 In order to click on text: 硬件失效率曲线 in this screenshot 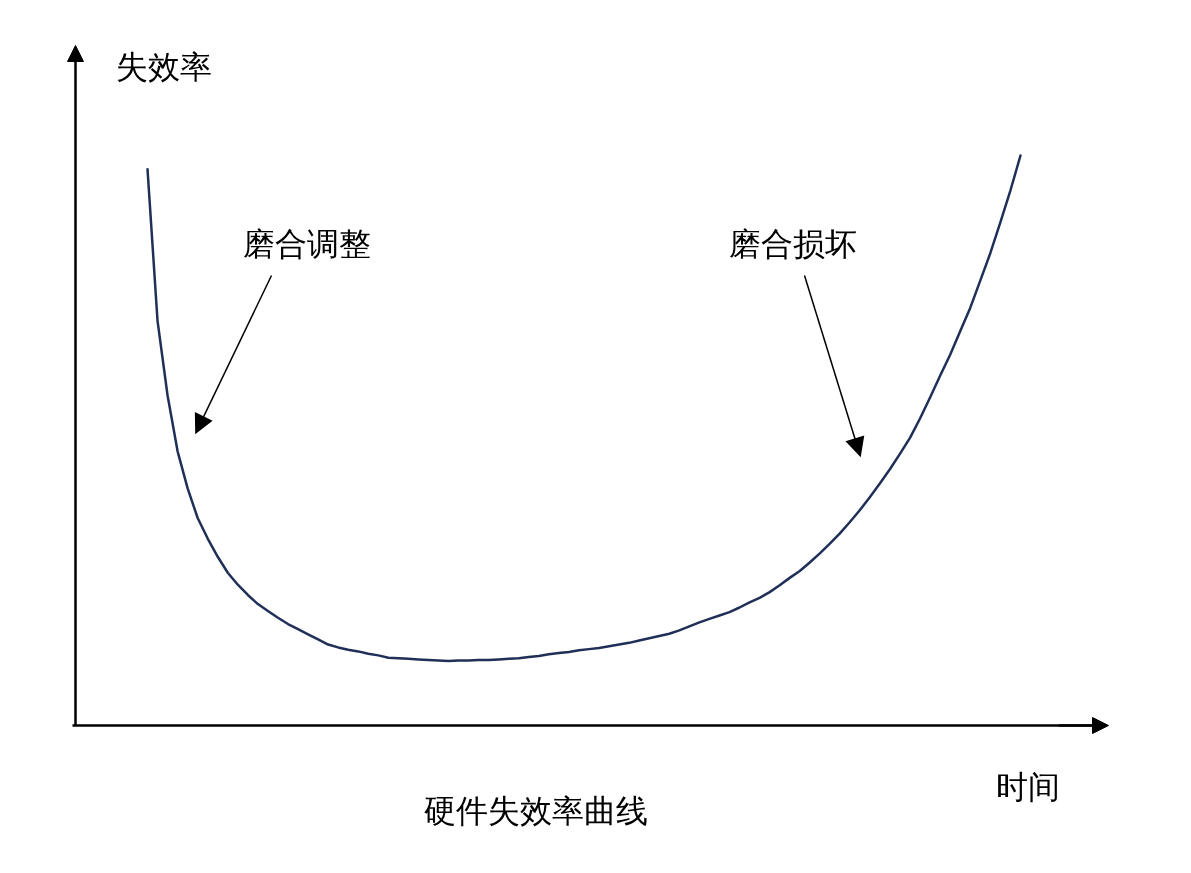, I will do `click(535, 810)`.